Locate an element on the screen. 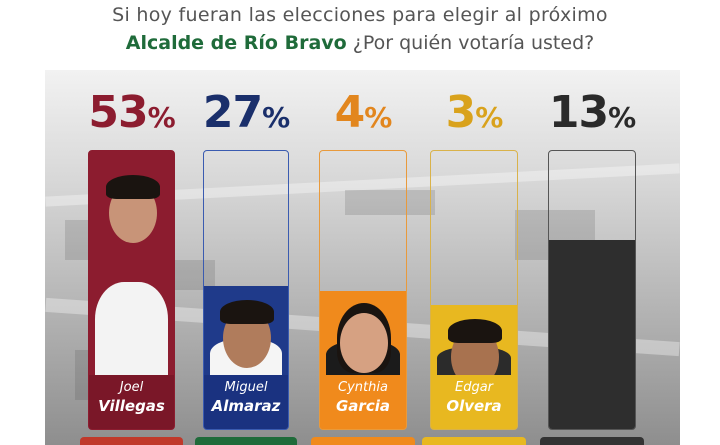 This screenshot has height=445, width=720. percentage-label: 4% is located at coordinates (363, 113).